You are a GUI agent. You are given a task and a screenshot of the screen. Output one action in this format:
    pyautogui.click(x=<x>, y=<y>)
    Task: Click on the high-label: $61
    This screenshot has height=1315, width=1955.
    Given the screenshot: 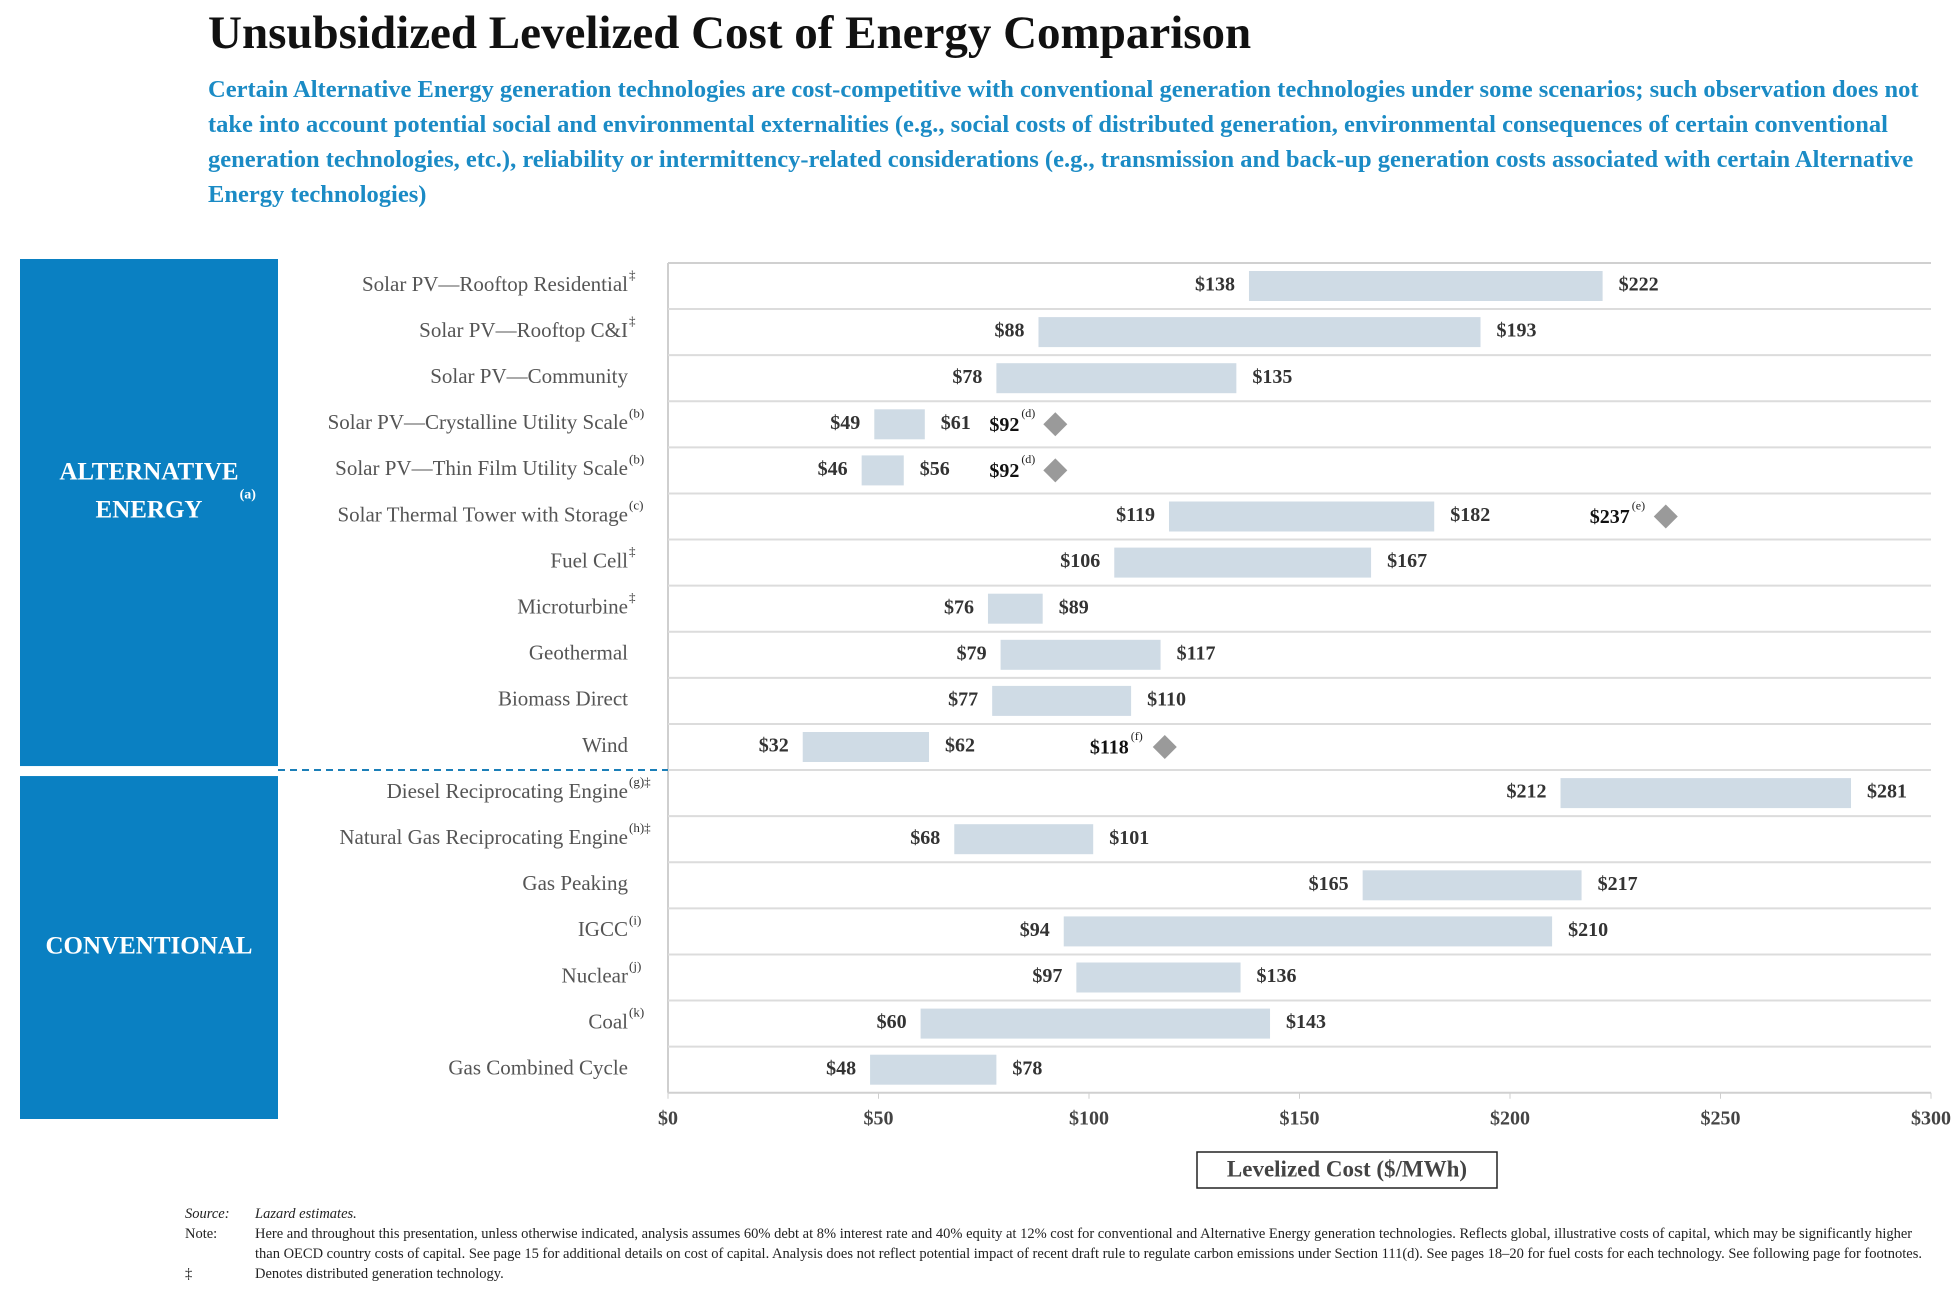 What is the action you would take?
    pyautogui.click(x=956, y=423)
    